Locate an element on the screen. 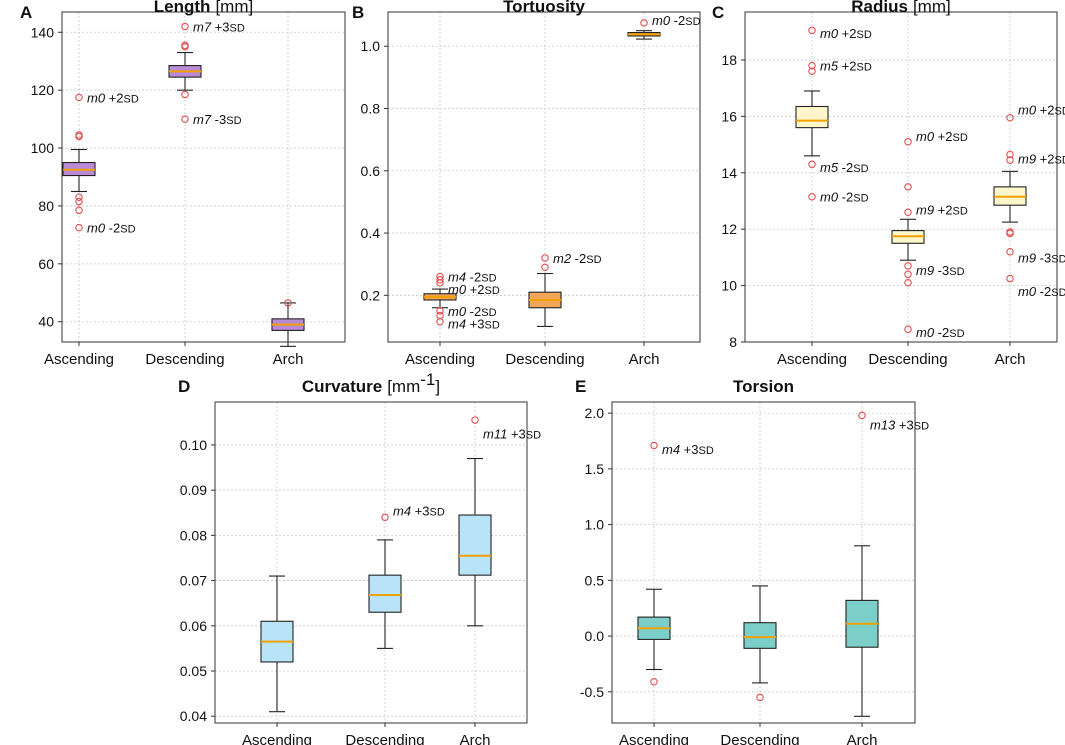  y-tick-label: 0.04 is located at coordinates (193, 716).